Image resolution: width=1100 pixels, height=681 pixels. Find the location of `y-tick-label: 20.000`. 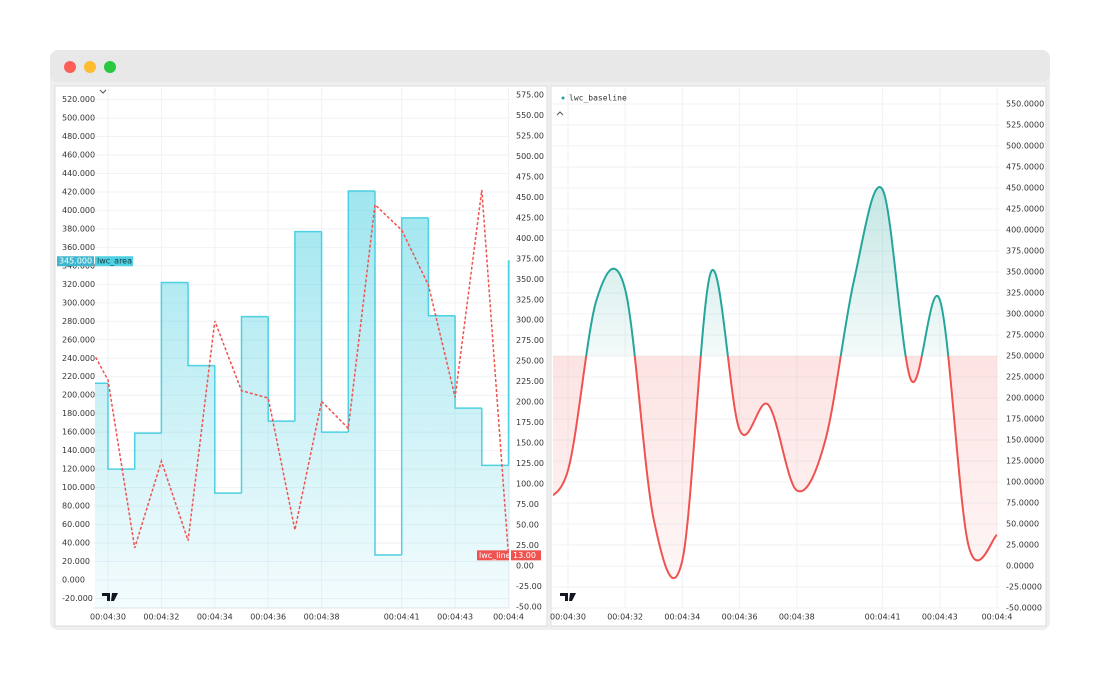

y-tick-label: 20.000 is located at coordinates (76, 561).